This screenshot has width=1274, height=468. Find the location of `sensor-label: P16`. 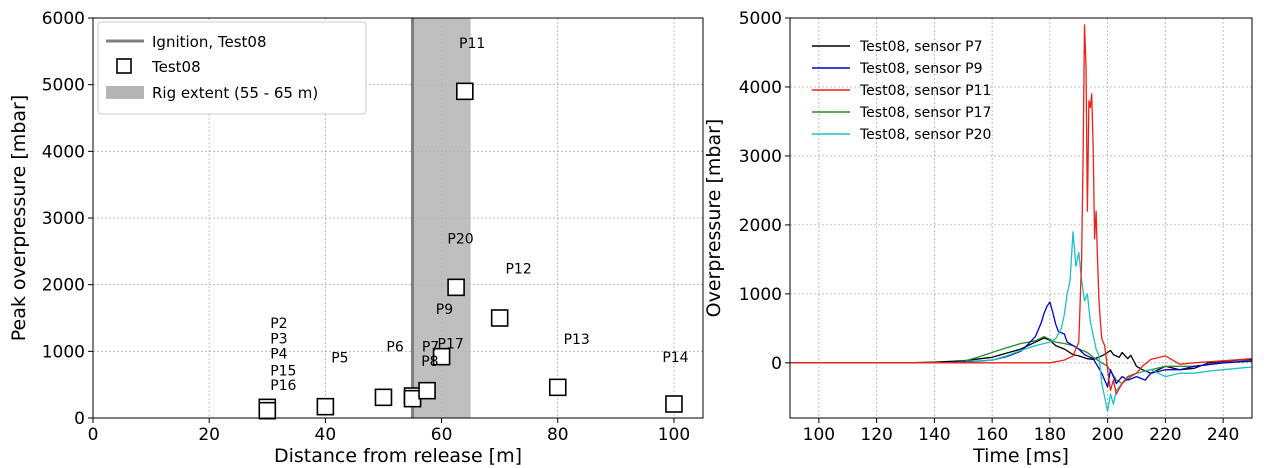

sensor-label: P16 is located at coordinates (283, 386).